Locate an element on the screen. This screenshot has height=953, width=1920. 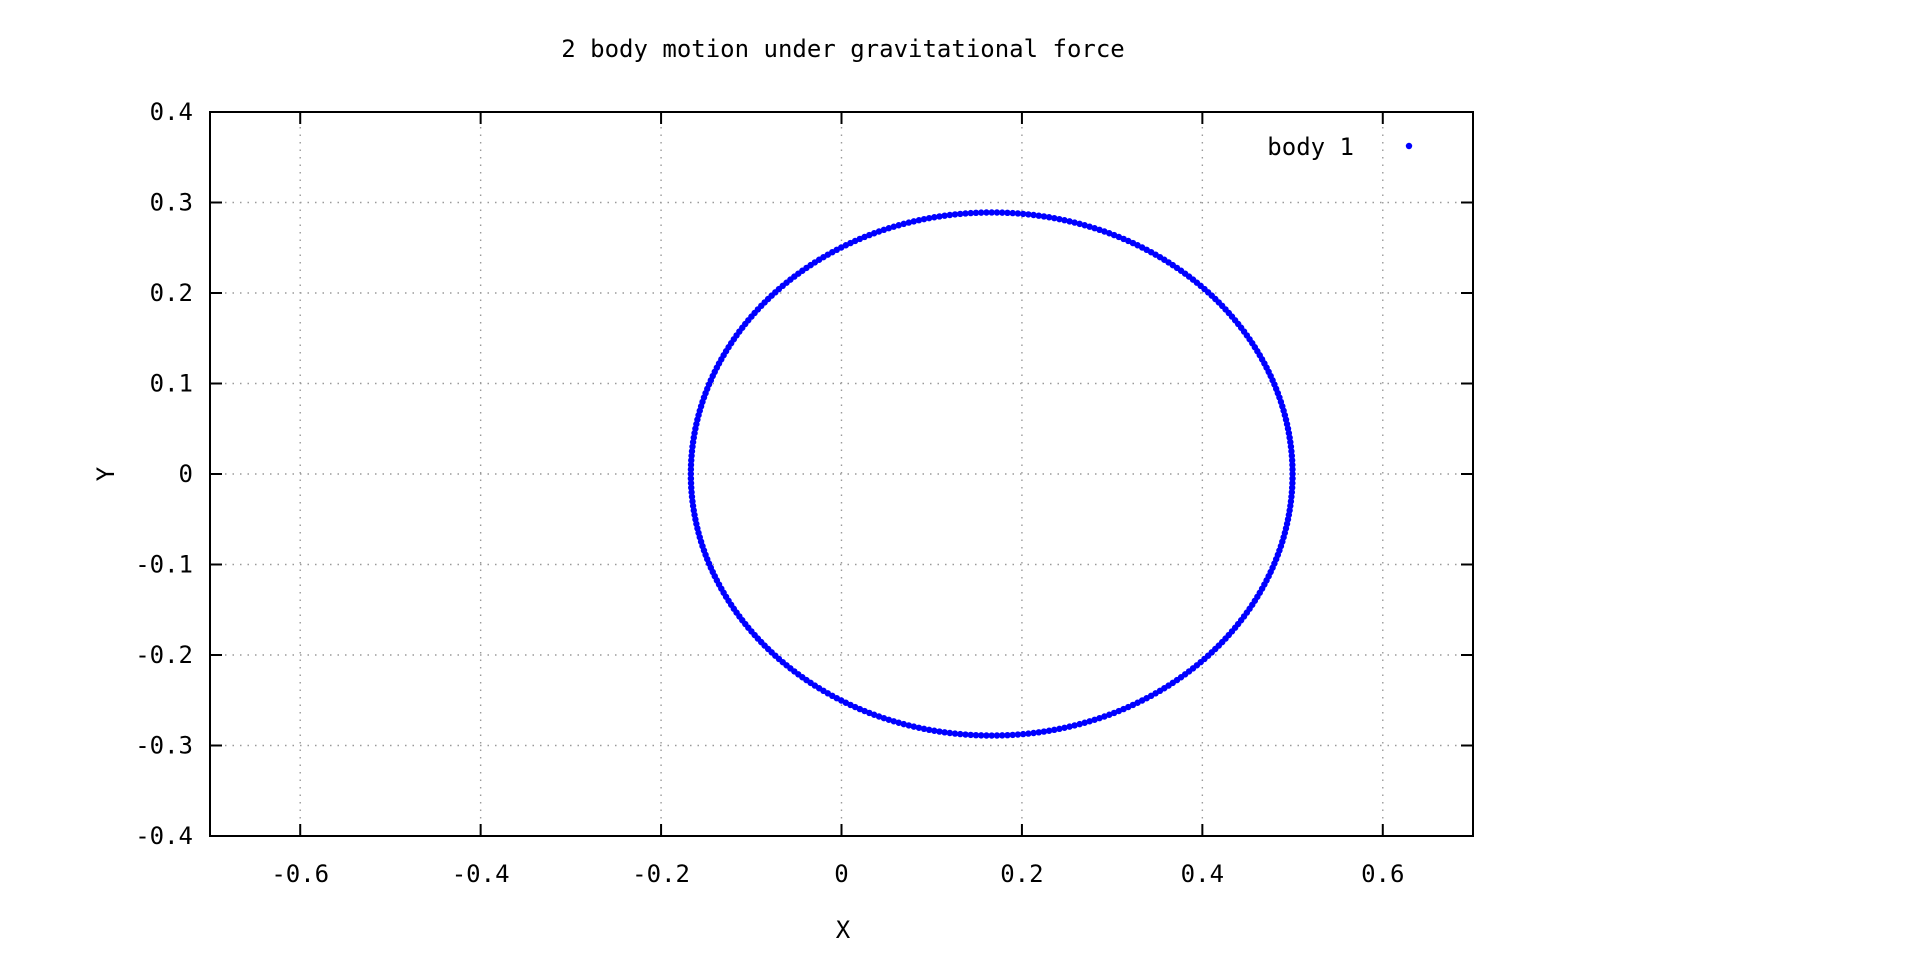
x-tick-label: 0.2 is located at coordinates (1021, 874).